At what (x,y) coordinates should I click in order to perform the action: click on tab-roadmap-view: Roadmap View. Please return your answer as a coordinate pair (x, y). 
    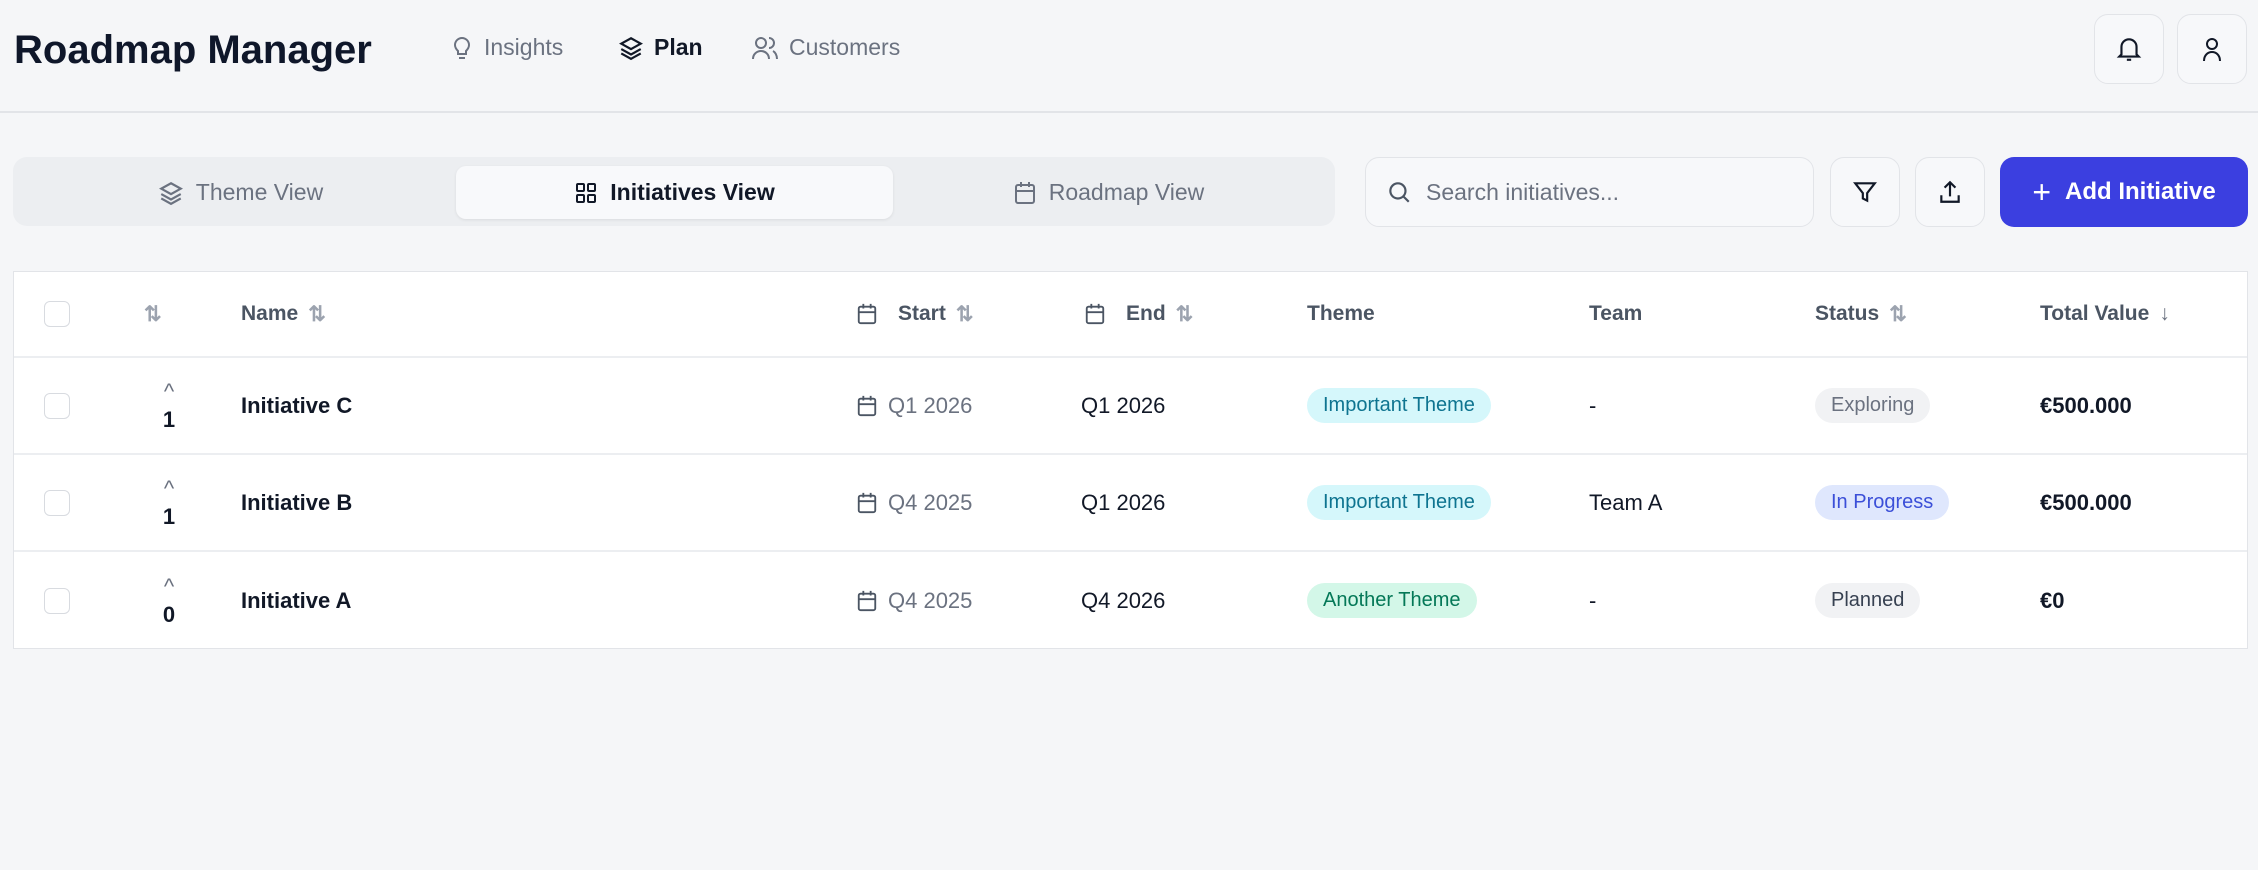
    Looking at the image, I should click on (1108, 192).